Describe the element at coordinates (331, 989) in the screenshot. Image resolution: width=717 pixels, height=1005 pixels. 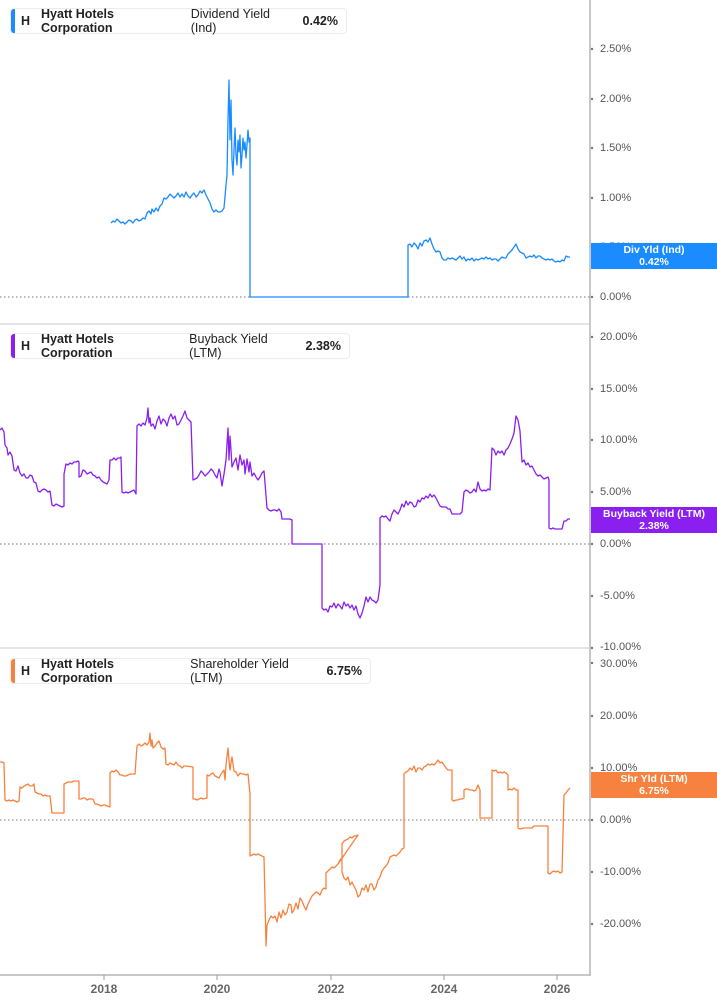
I see `x-tick-label: 2022` at that location.